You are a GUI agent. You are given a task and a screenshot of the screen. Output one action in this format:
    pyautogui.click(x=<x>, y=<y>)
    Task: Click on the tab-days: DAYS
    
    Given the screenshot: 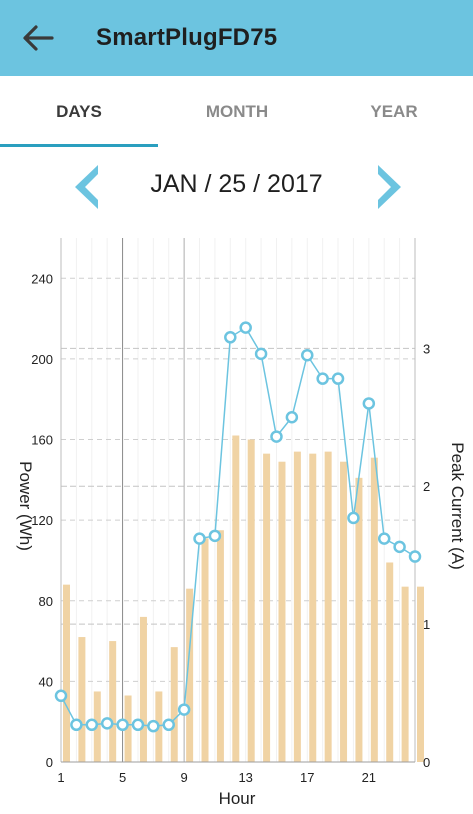 What is the action you would take?
    pyautogui.click(x=79, y=111)
    